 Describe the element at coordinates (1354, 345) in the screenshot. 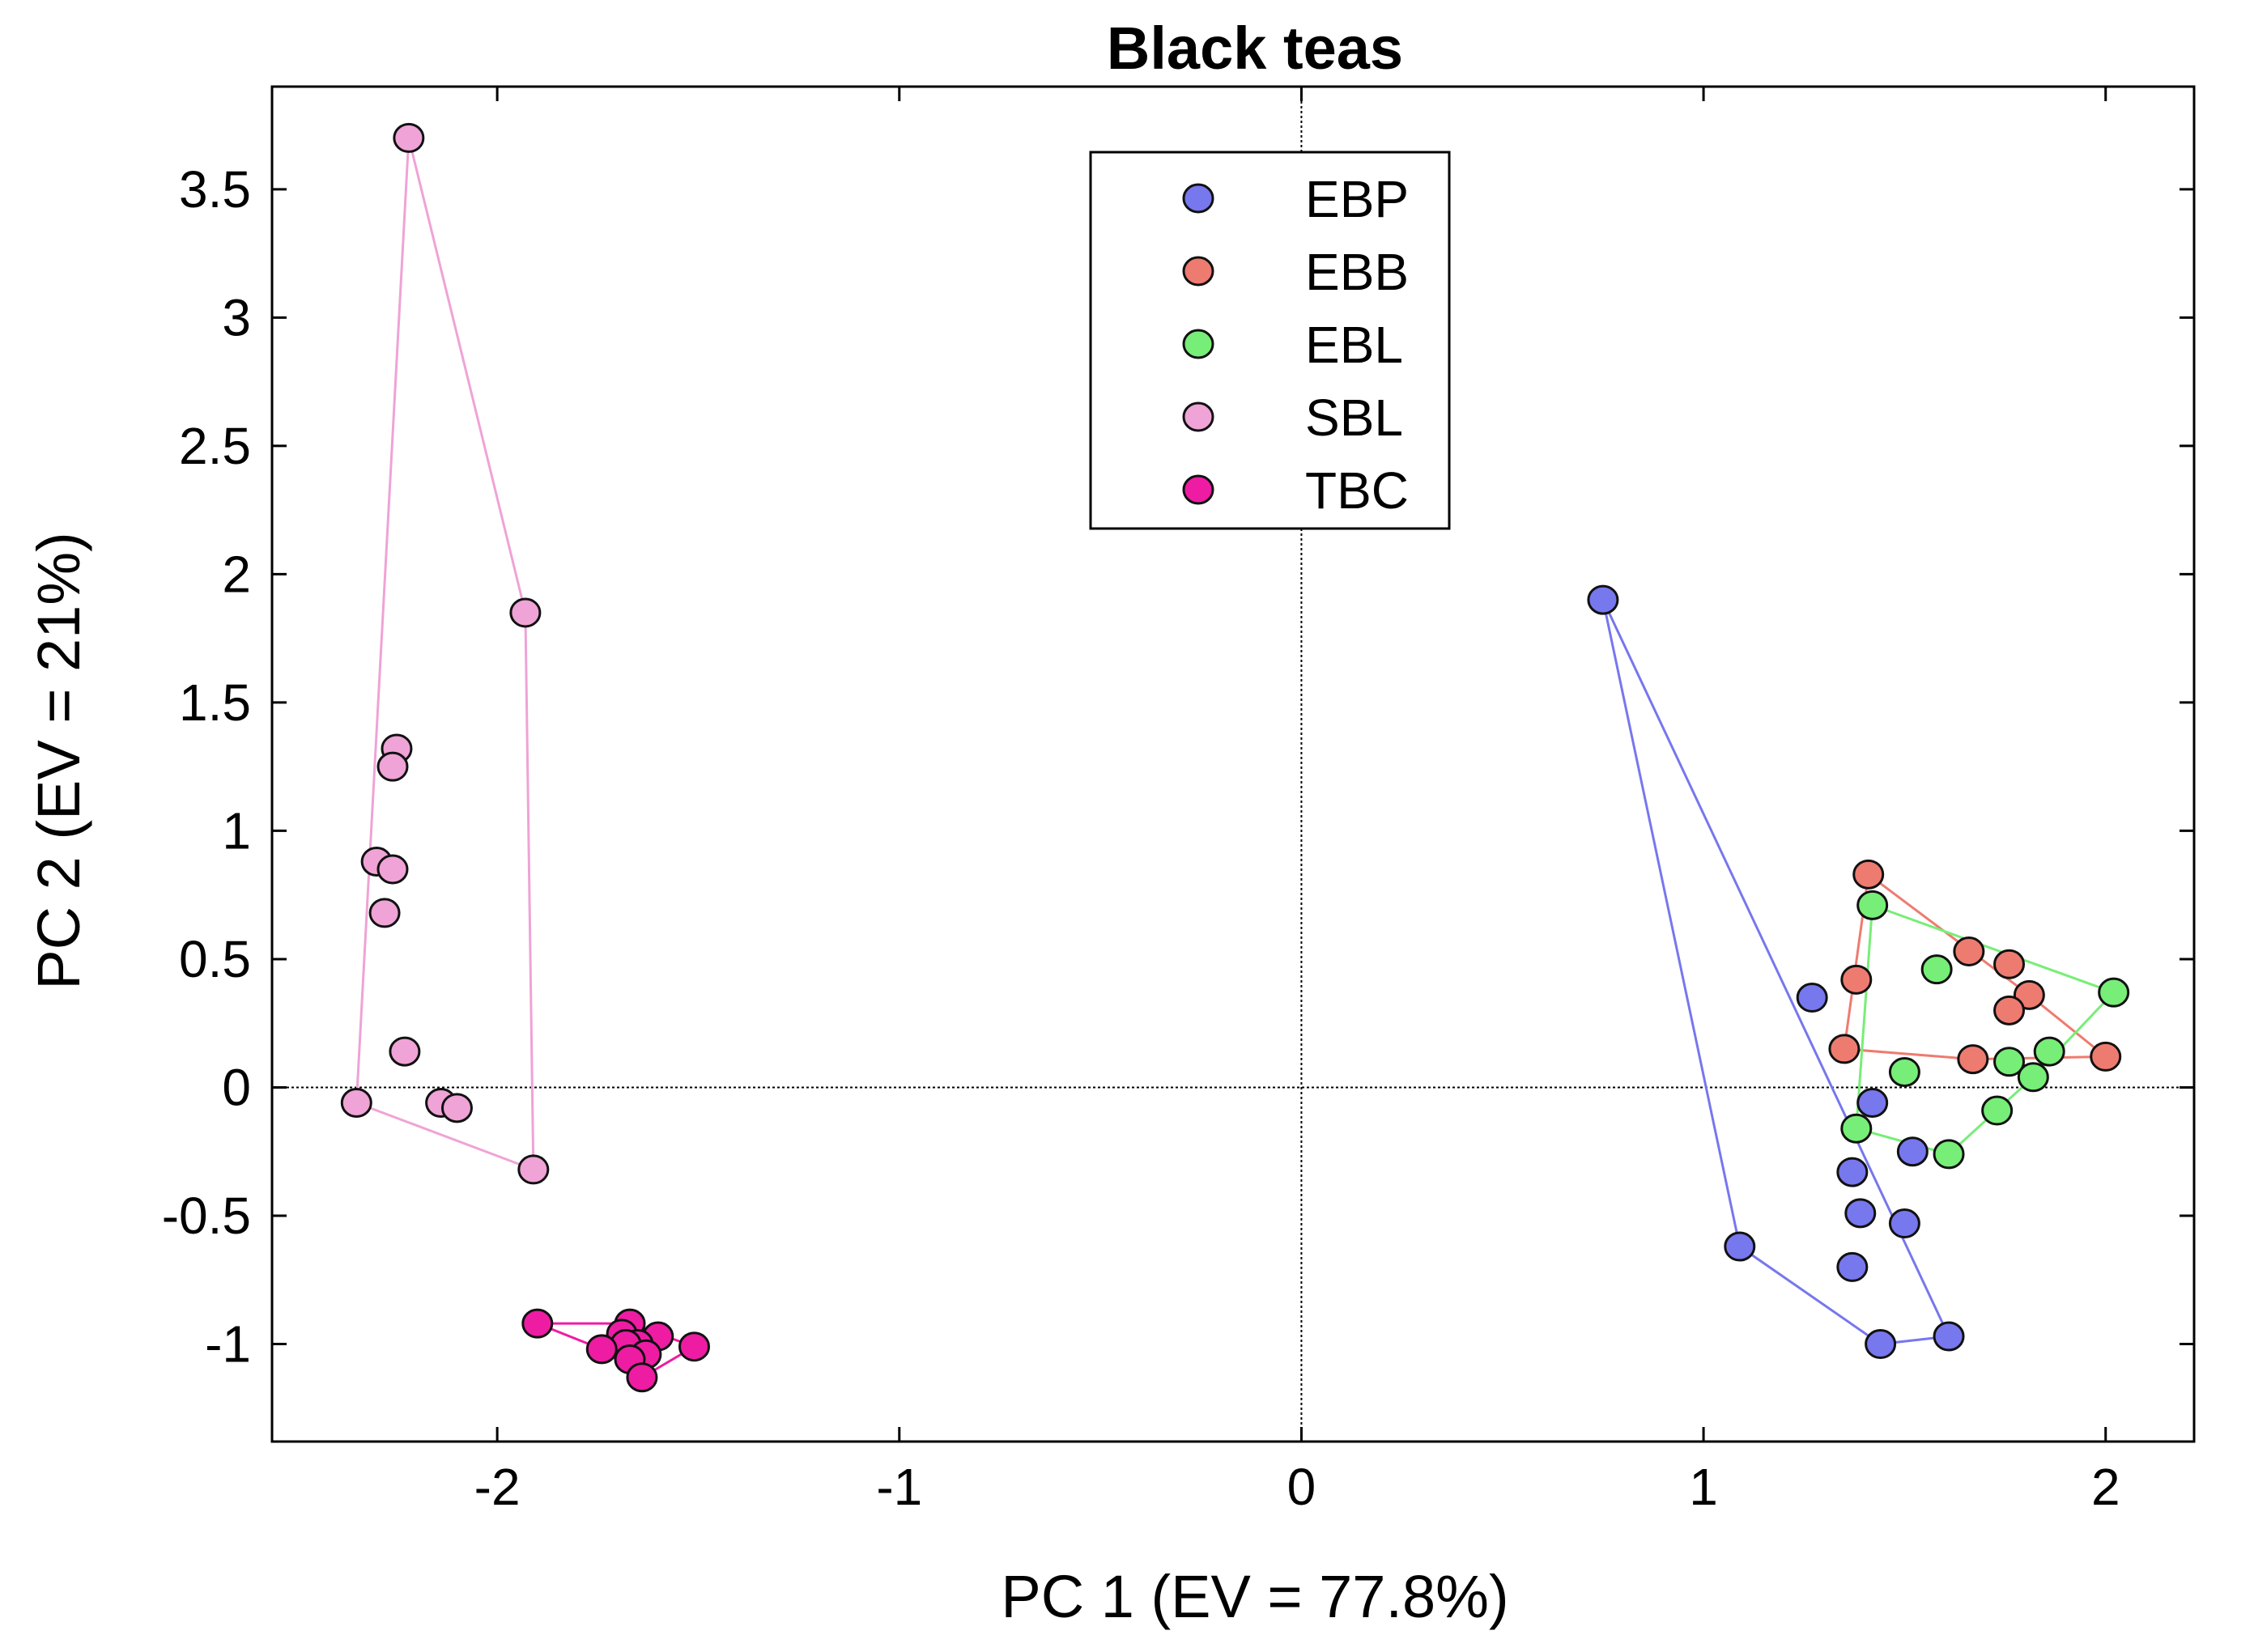

I see `legend-label-ebl: EBL` at that location.